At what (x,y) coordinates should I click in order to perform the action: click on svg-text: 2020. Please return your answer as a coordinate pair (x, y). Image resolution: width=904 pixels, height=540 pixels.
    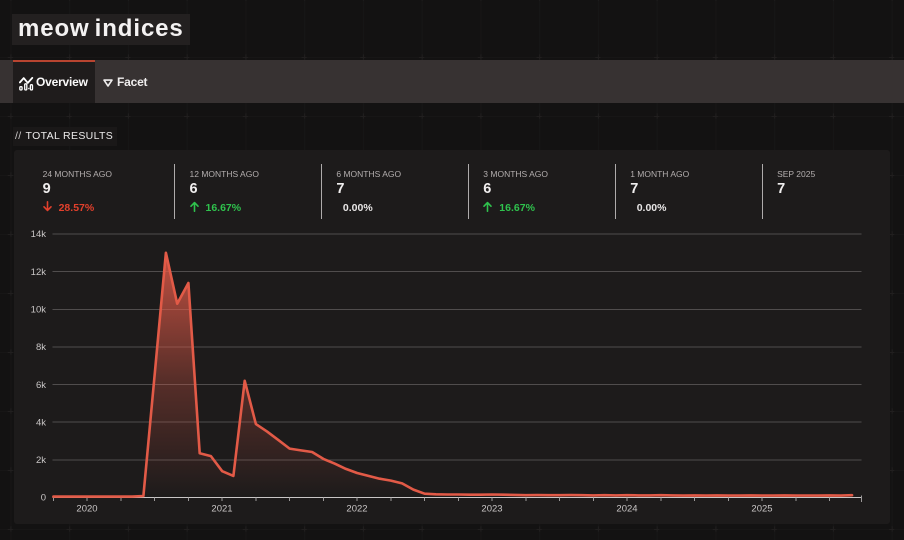
    Looking at the image, I should click on (86, 509).